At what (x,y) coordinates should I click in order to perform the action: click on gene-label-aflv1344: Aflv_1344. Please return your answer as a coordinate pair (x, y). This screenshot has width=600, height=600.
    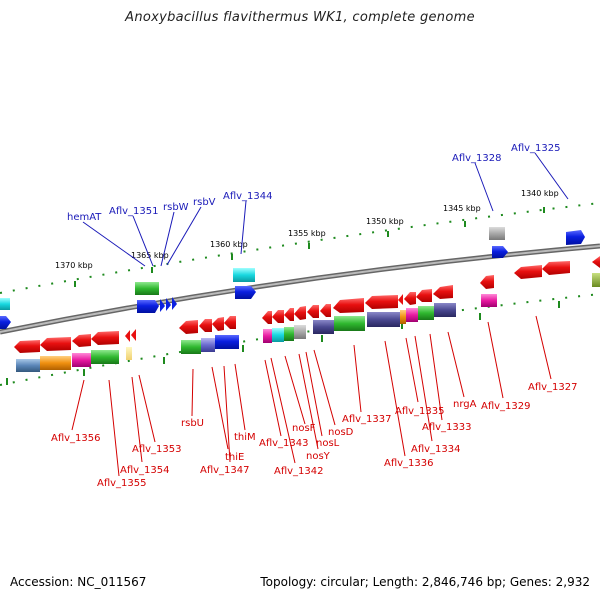
    Looking at the image, I should click on (248, 196).